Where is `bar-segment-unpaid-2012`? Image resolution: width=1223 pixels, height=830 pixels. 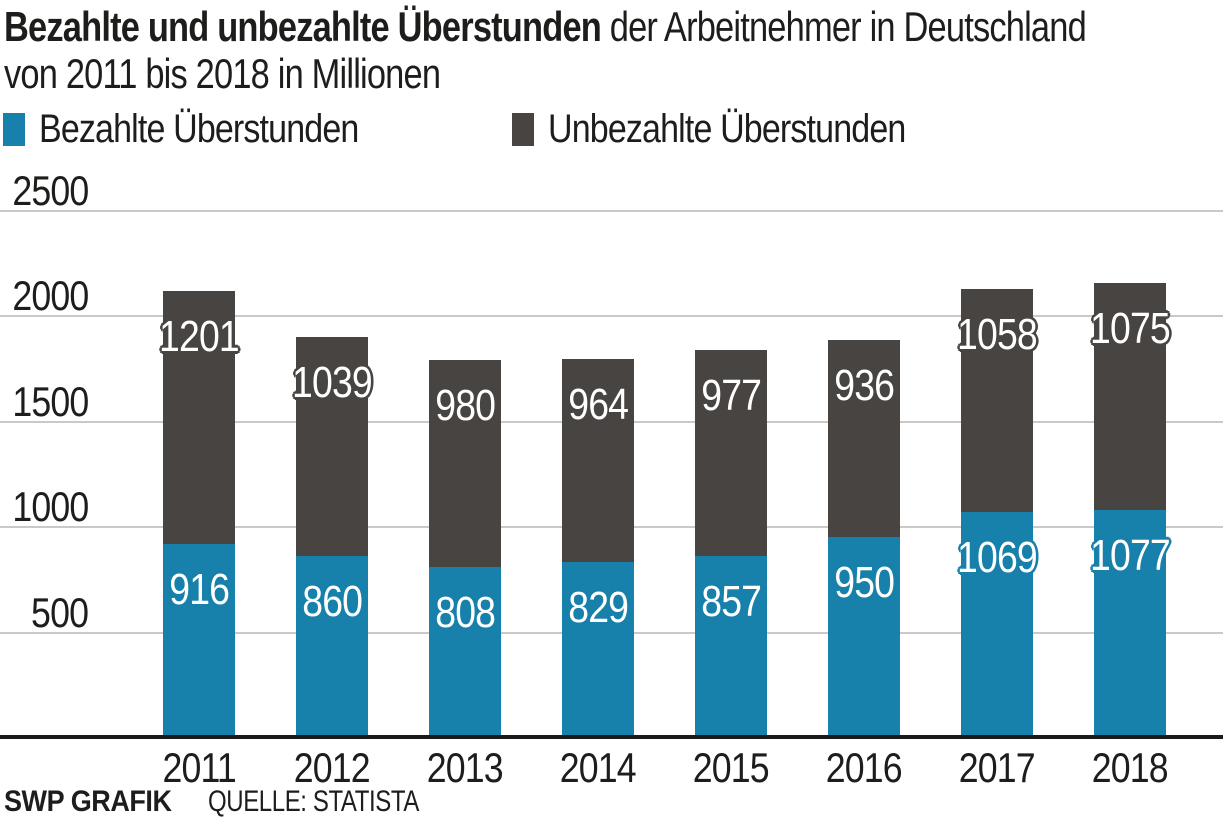
bar-segment-unpaid-2012 is located at coordinates (332, 446).